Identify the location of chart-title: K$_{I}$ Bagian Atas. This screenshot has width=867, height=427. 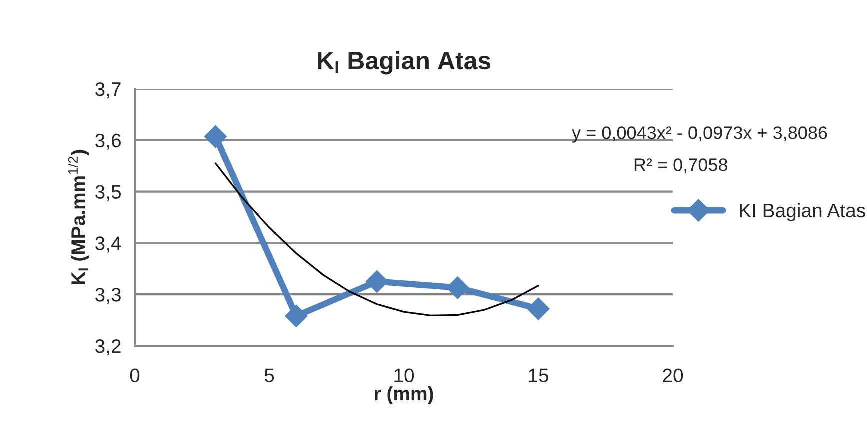
(404, 63).